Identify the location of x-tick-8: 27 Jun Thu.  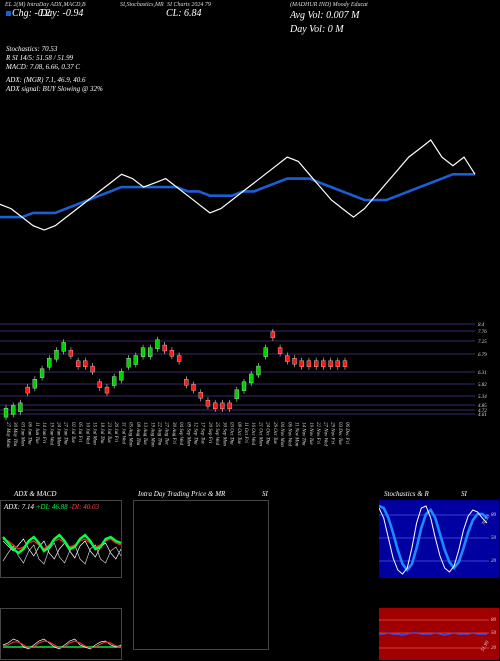
(65, 433).